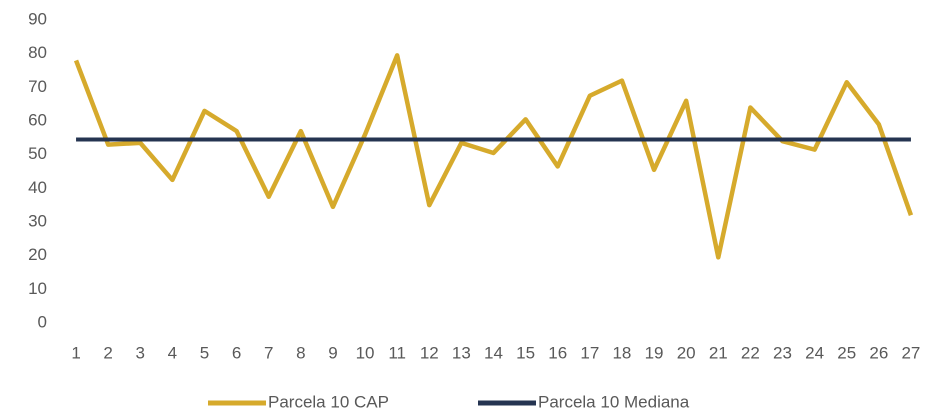 This screenshot has width=933, height=419. I want to click on y-tick-label: 50, so click(37, 153).